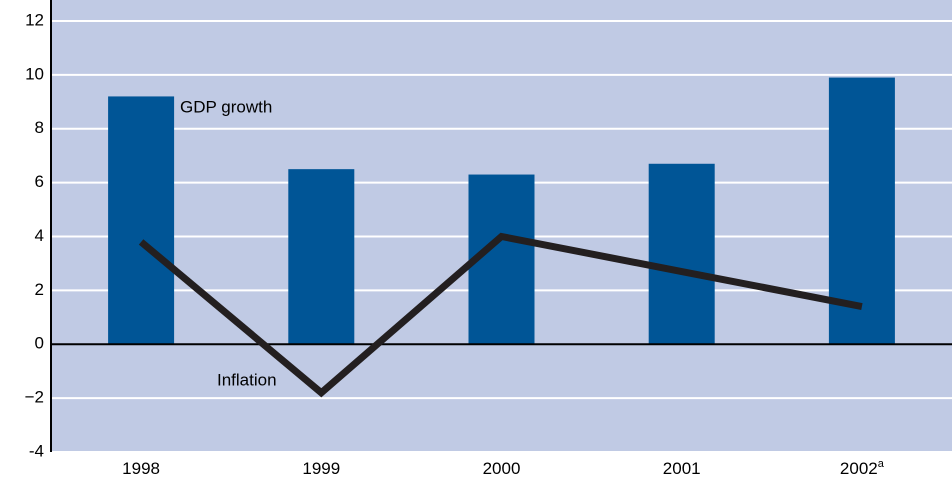  I want to click on x-tick-label-text: 1998, so click(141, 468).